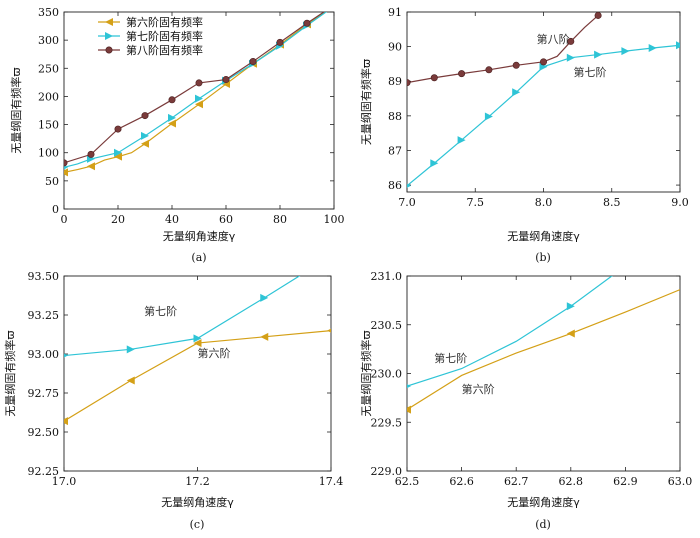 The width and height of the screenshot is (700, 538). I want to click on y-tick-label: 150, so click(48, 125).